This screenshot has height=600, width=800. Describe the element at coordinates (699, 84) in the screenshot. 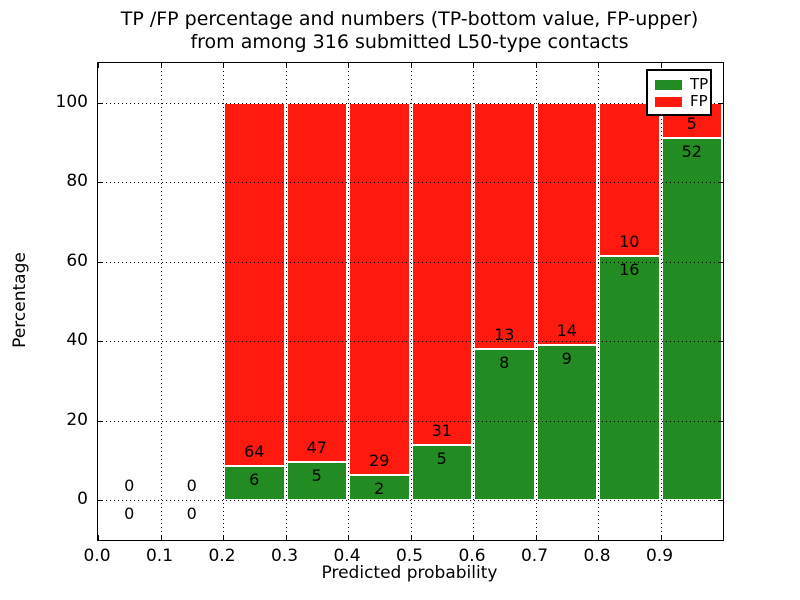

I see `legend-label-tp: TP` at that location.